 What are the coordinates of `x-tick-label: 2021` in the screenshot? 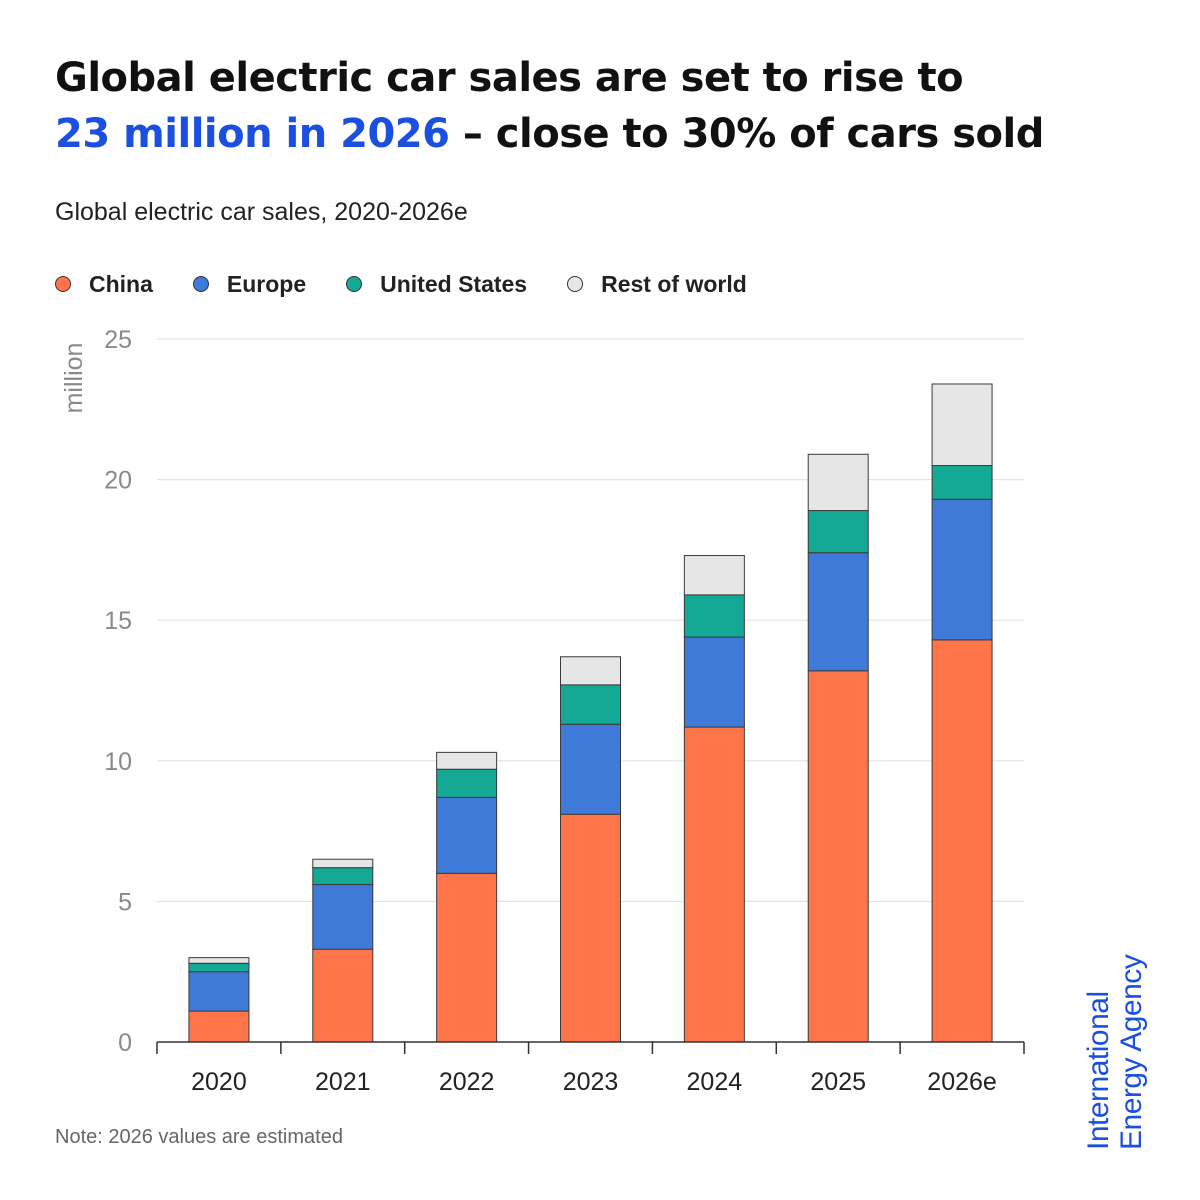 It's located at (343, 1082).